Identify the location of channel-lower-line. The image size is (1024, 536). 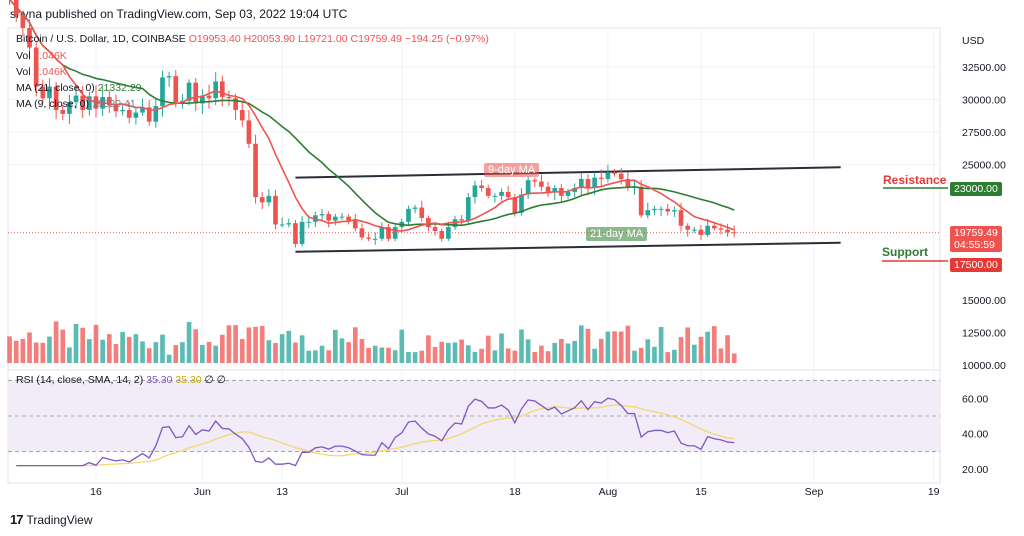
(568, 247).